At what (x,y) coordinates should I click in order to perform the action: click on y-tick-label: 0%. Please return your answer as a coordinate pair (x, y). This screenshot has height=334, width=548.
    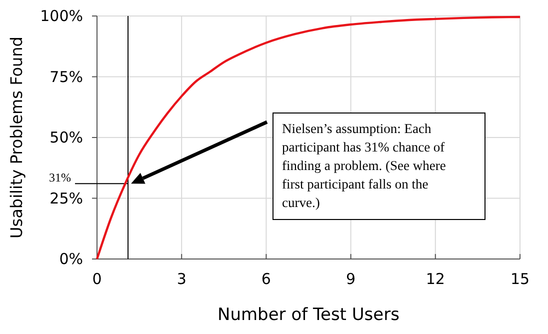
    Looking at the image, I should click on (71, 259).